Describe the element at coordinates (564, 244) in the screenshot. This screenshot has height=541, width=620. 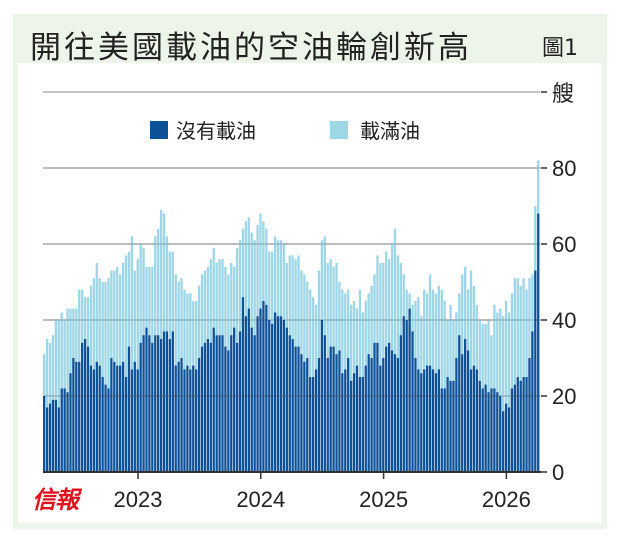
I see `y-tick-label: 60` at that location.